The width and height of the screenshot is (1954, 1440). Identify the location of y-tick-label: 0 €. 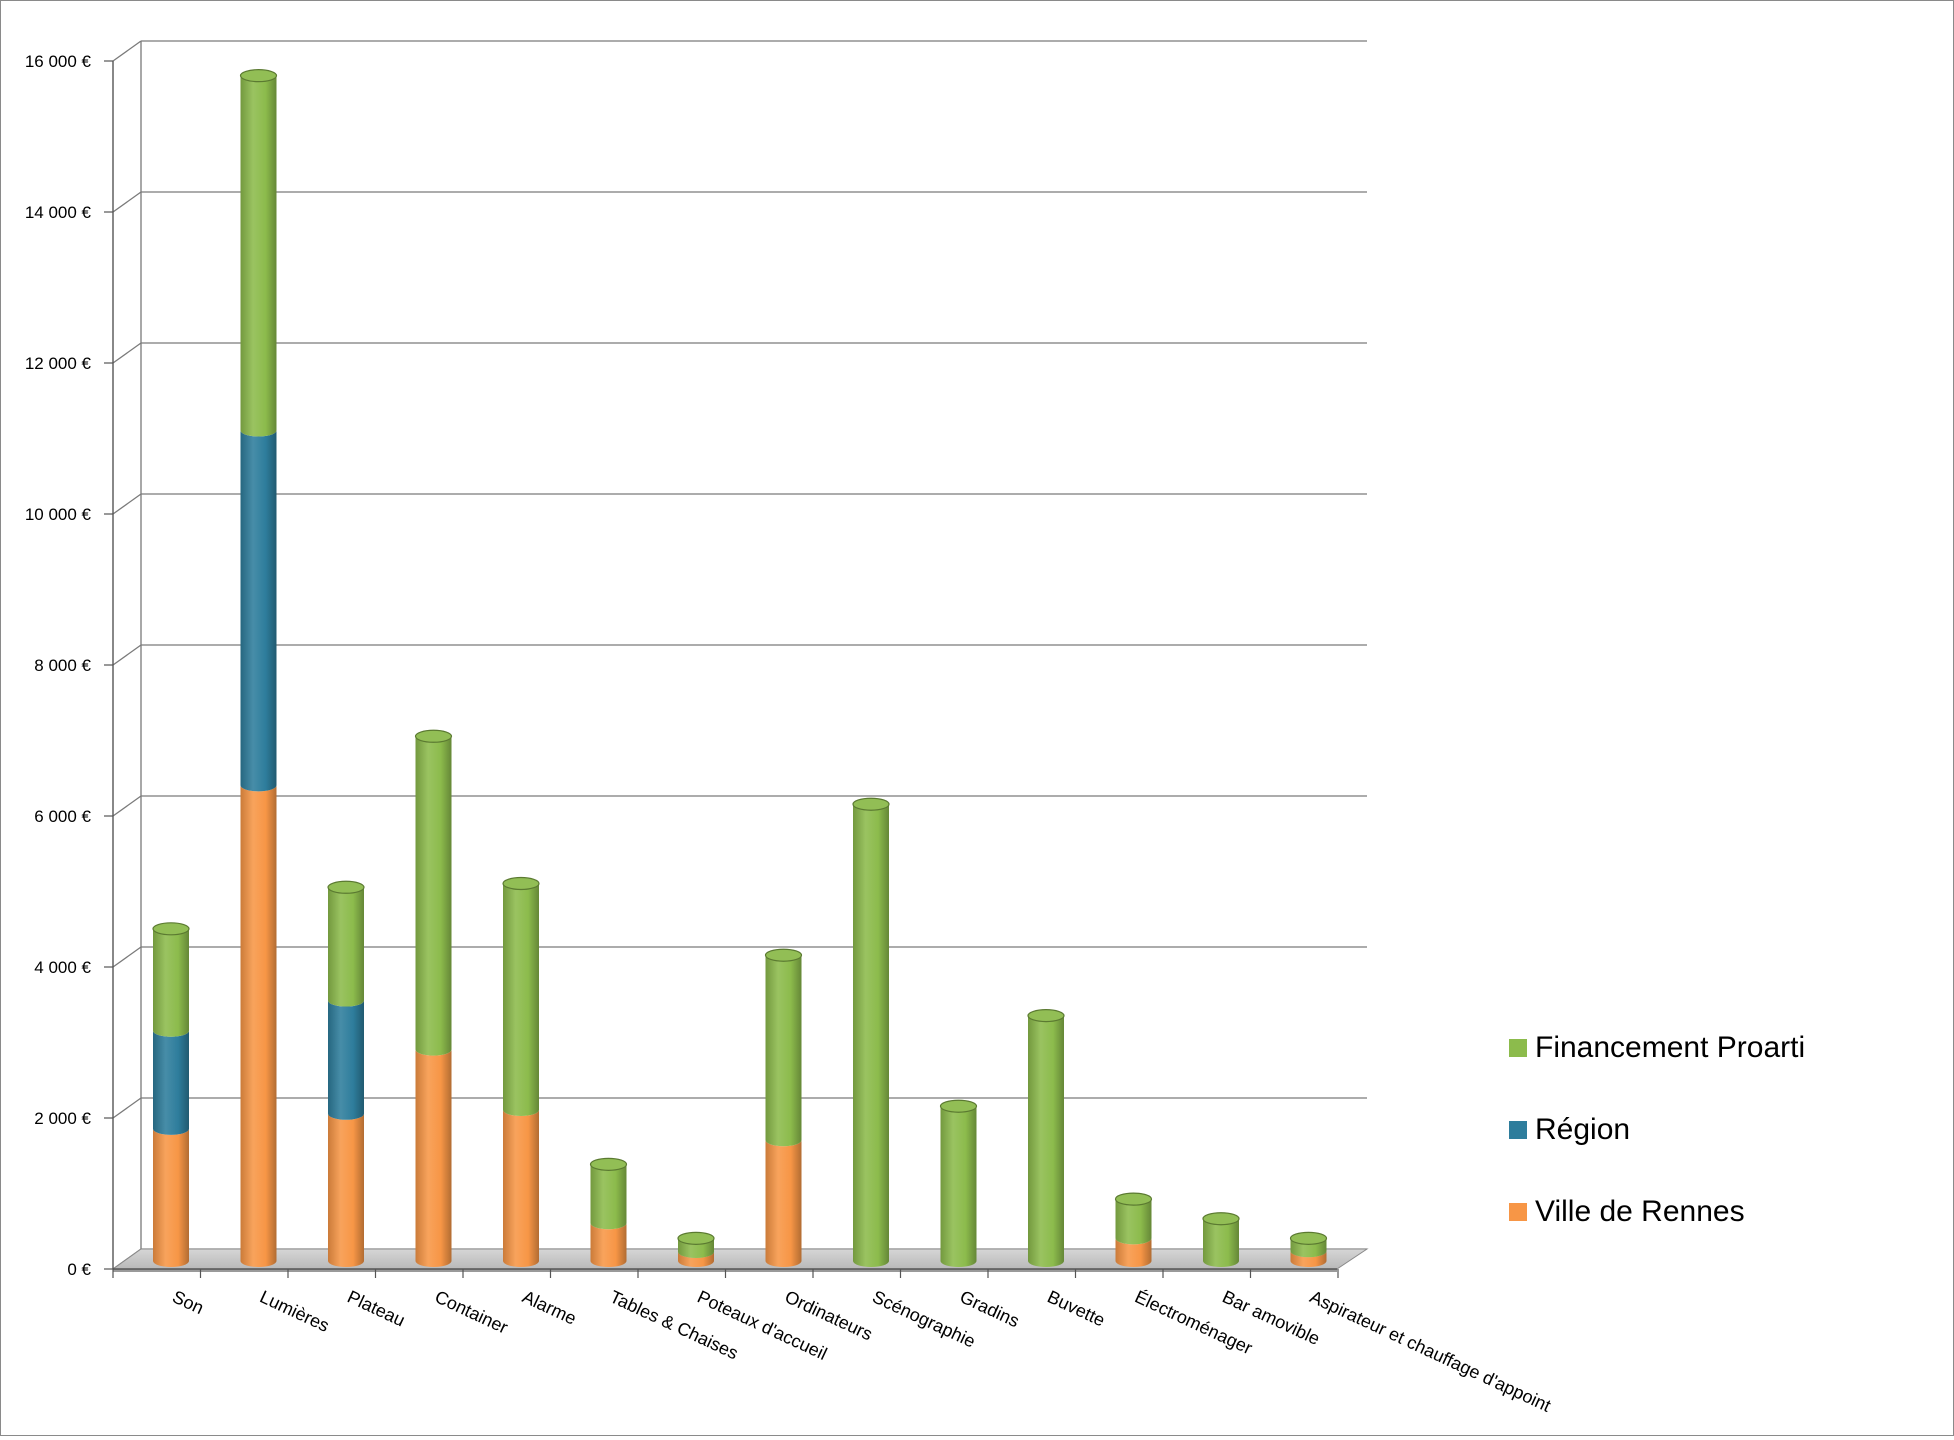
(79, 1269).